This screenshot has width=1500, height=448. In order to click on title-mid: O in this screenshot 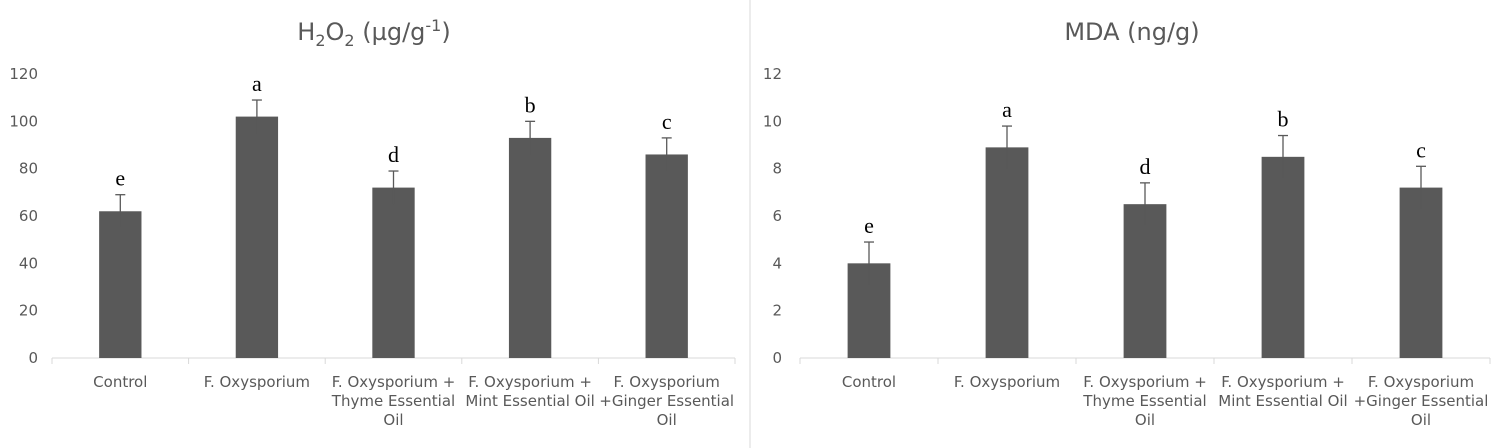, I will do `click(335, 32)`.